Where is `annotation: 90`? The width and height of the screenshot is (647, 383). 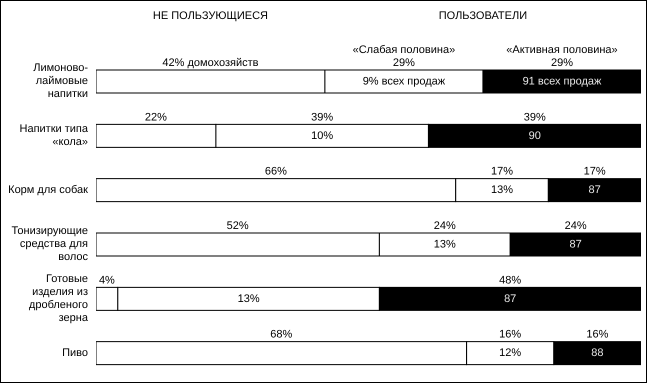 annotation: 90 is located at coordinates (534, 136).